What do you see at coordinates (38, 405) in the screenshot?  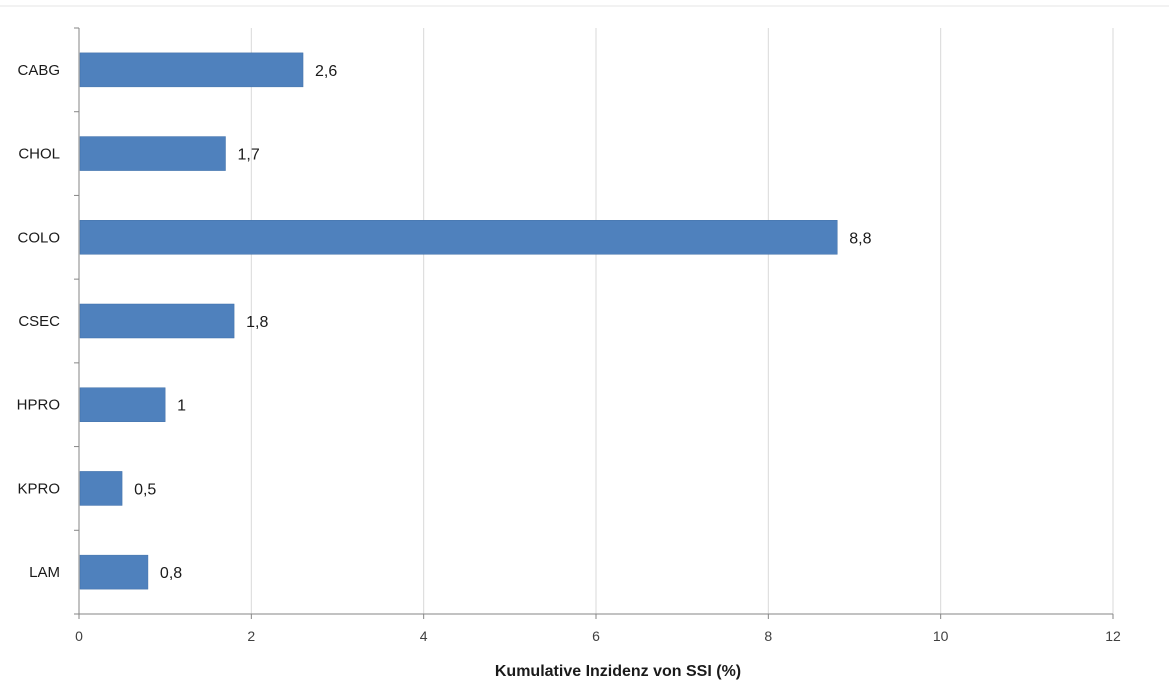 I see `y-category-label: HPRO` at bounding box center [38, 405].